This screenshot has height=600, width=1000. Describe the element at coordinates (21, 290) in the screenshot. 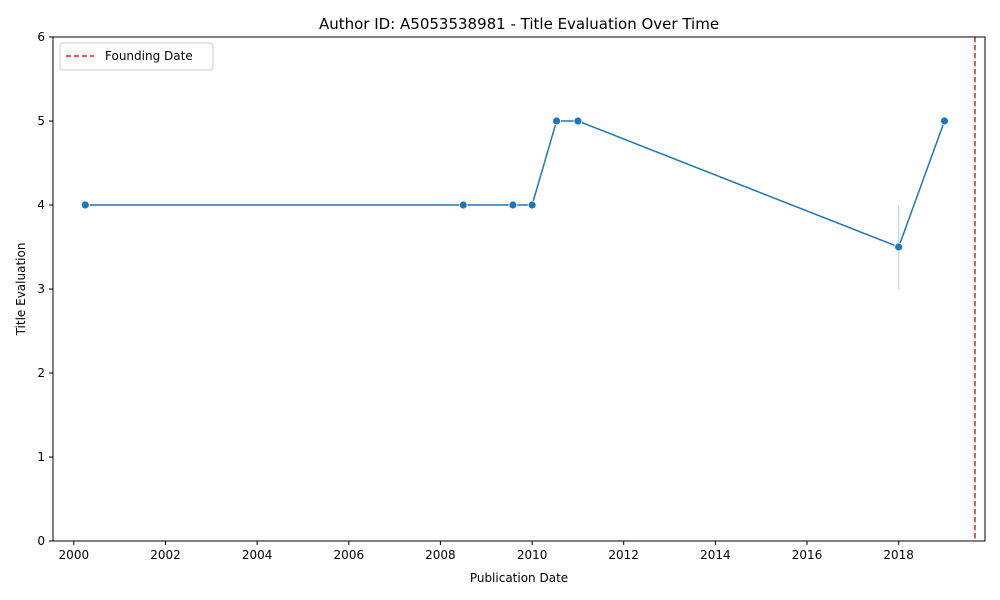

I see `y-axis-label: Title Evaluation` at that location.